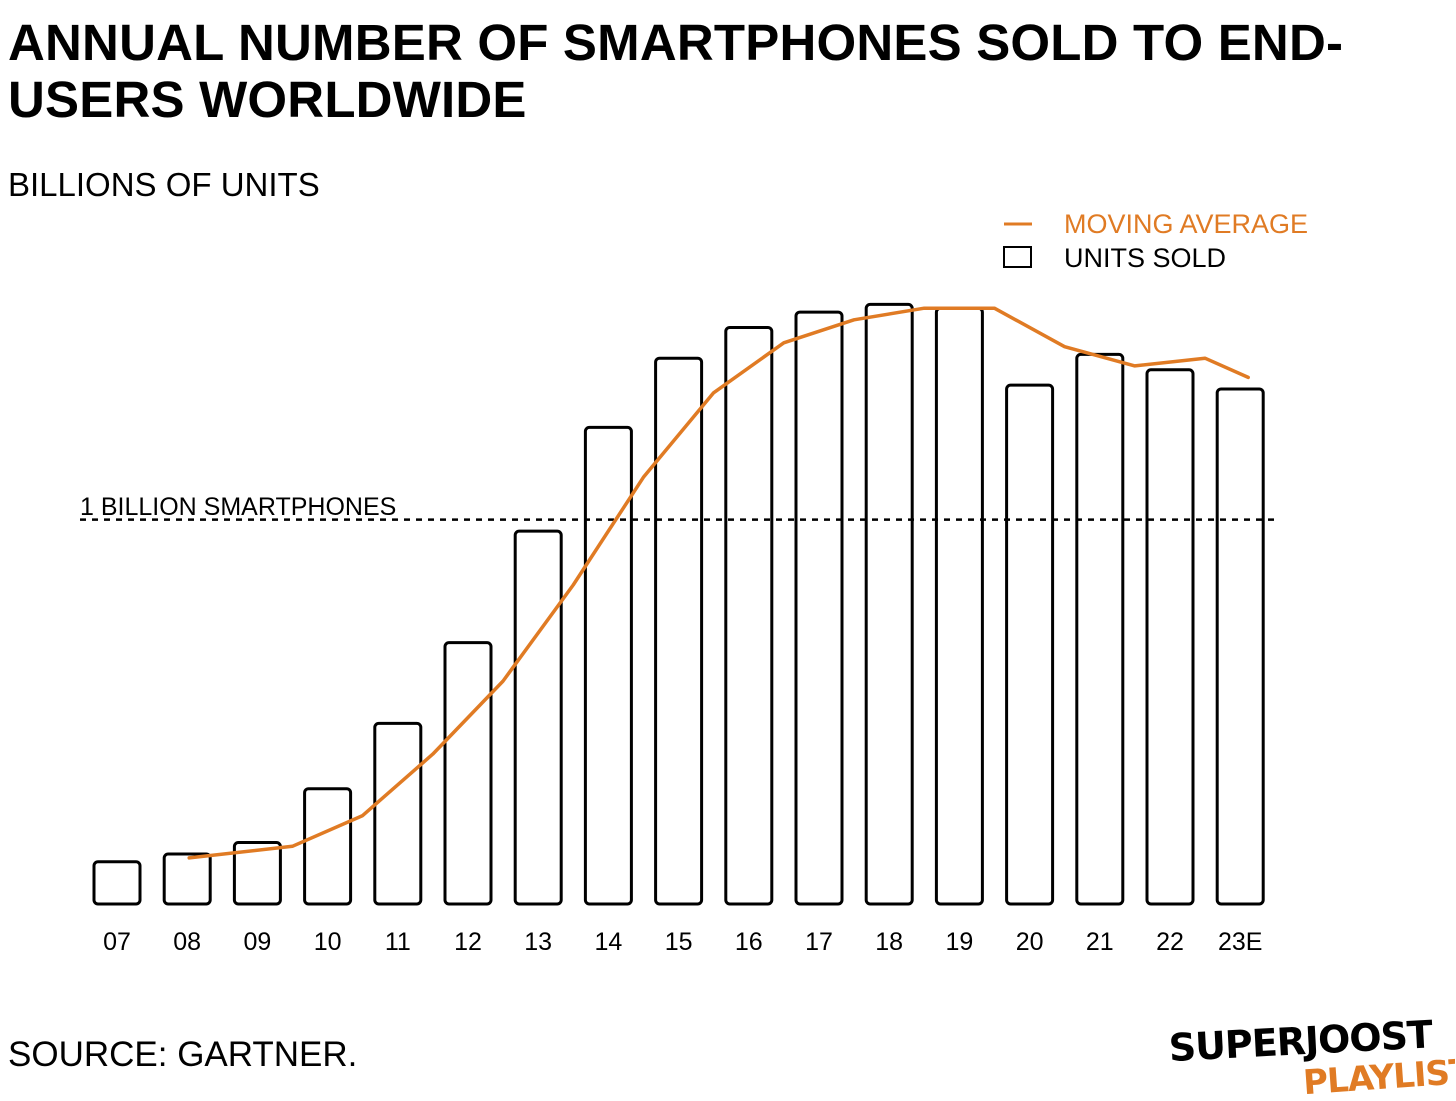 The width and height of the screenshot is (1456, 1101). I want to click on bar-23E, so click(1240, 646).